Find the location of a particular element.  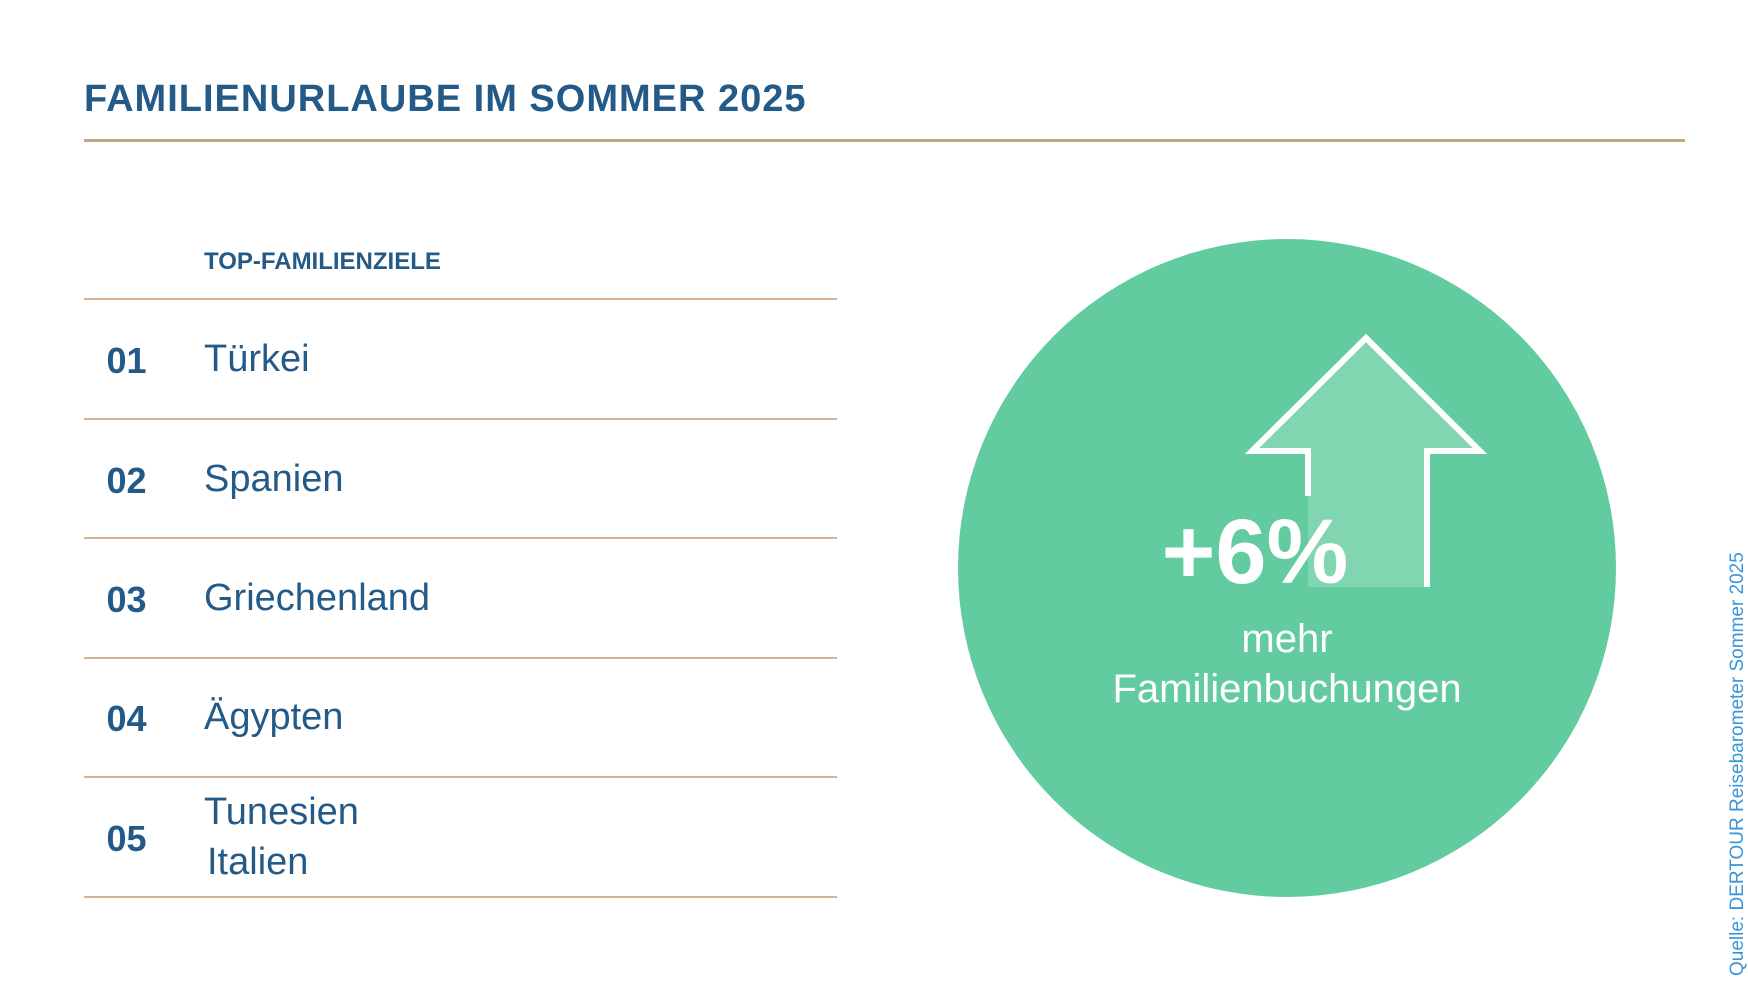

destination-name: Italien is located at coordinates (258, 862).